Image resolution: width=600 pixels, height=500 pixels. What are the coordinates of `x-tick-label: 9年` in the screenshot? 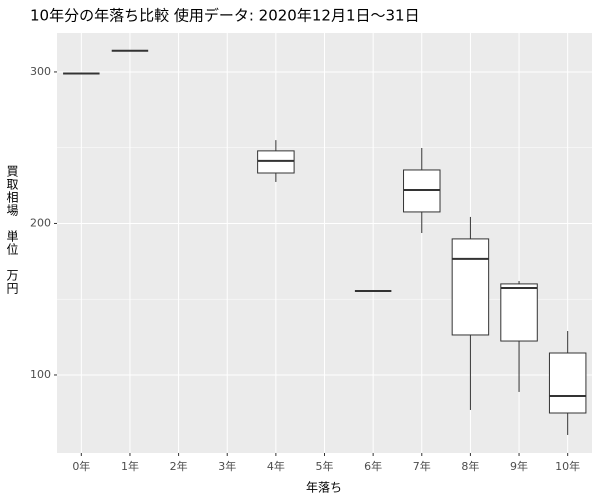 It's located at (519, 466).